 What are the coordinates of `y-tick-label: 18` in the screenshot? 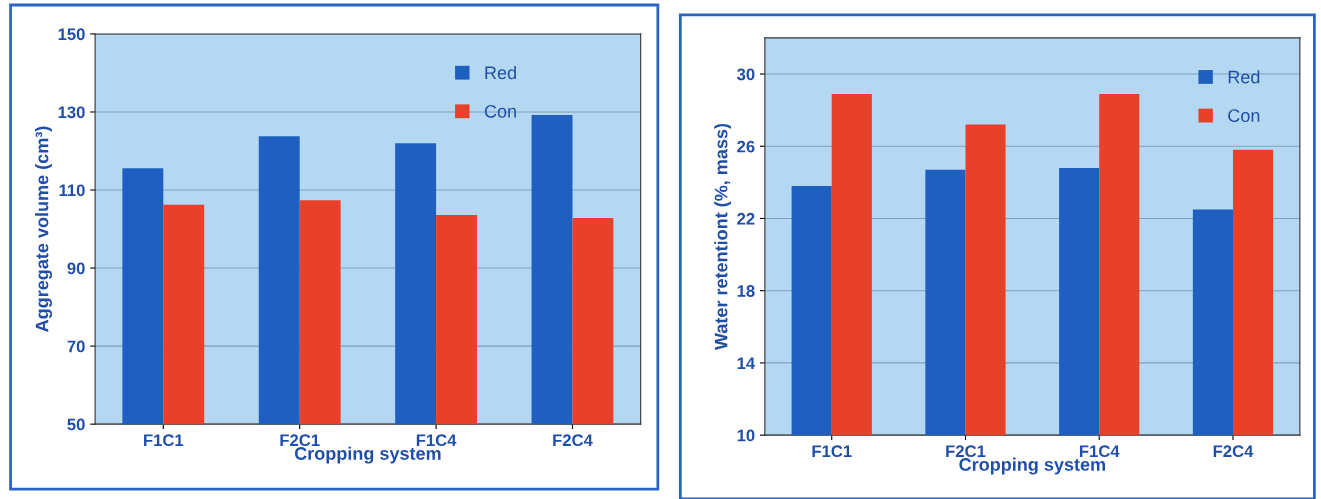 It's located at (746, 291).